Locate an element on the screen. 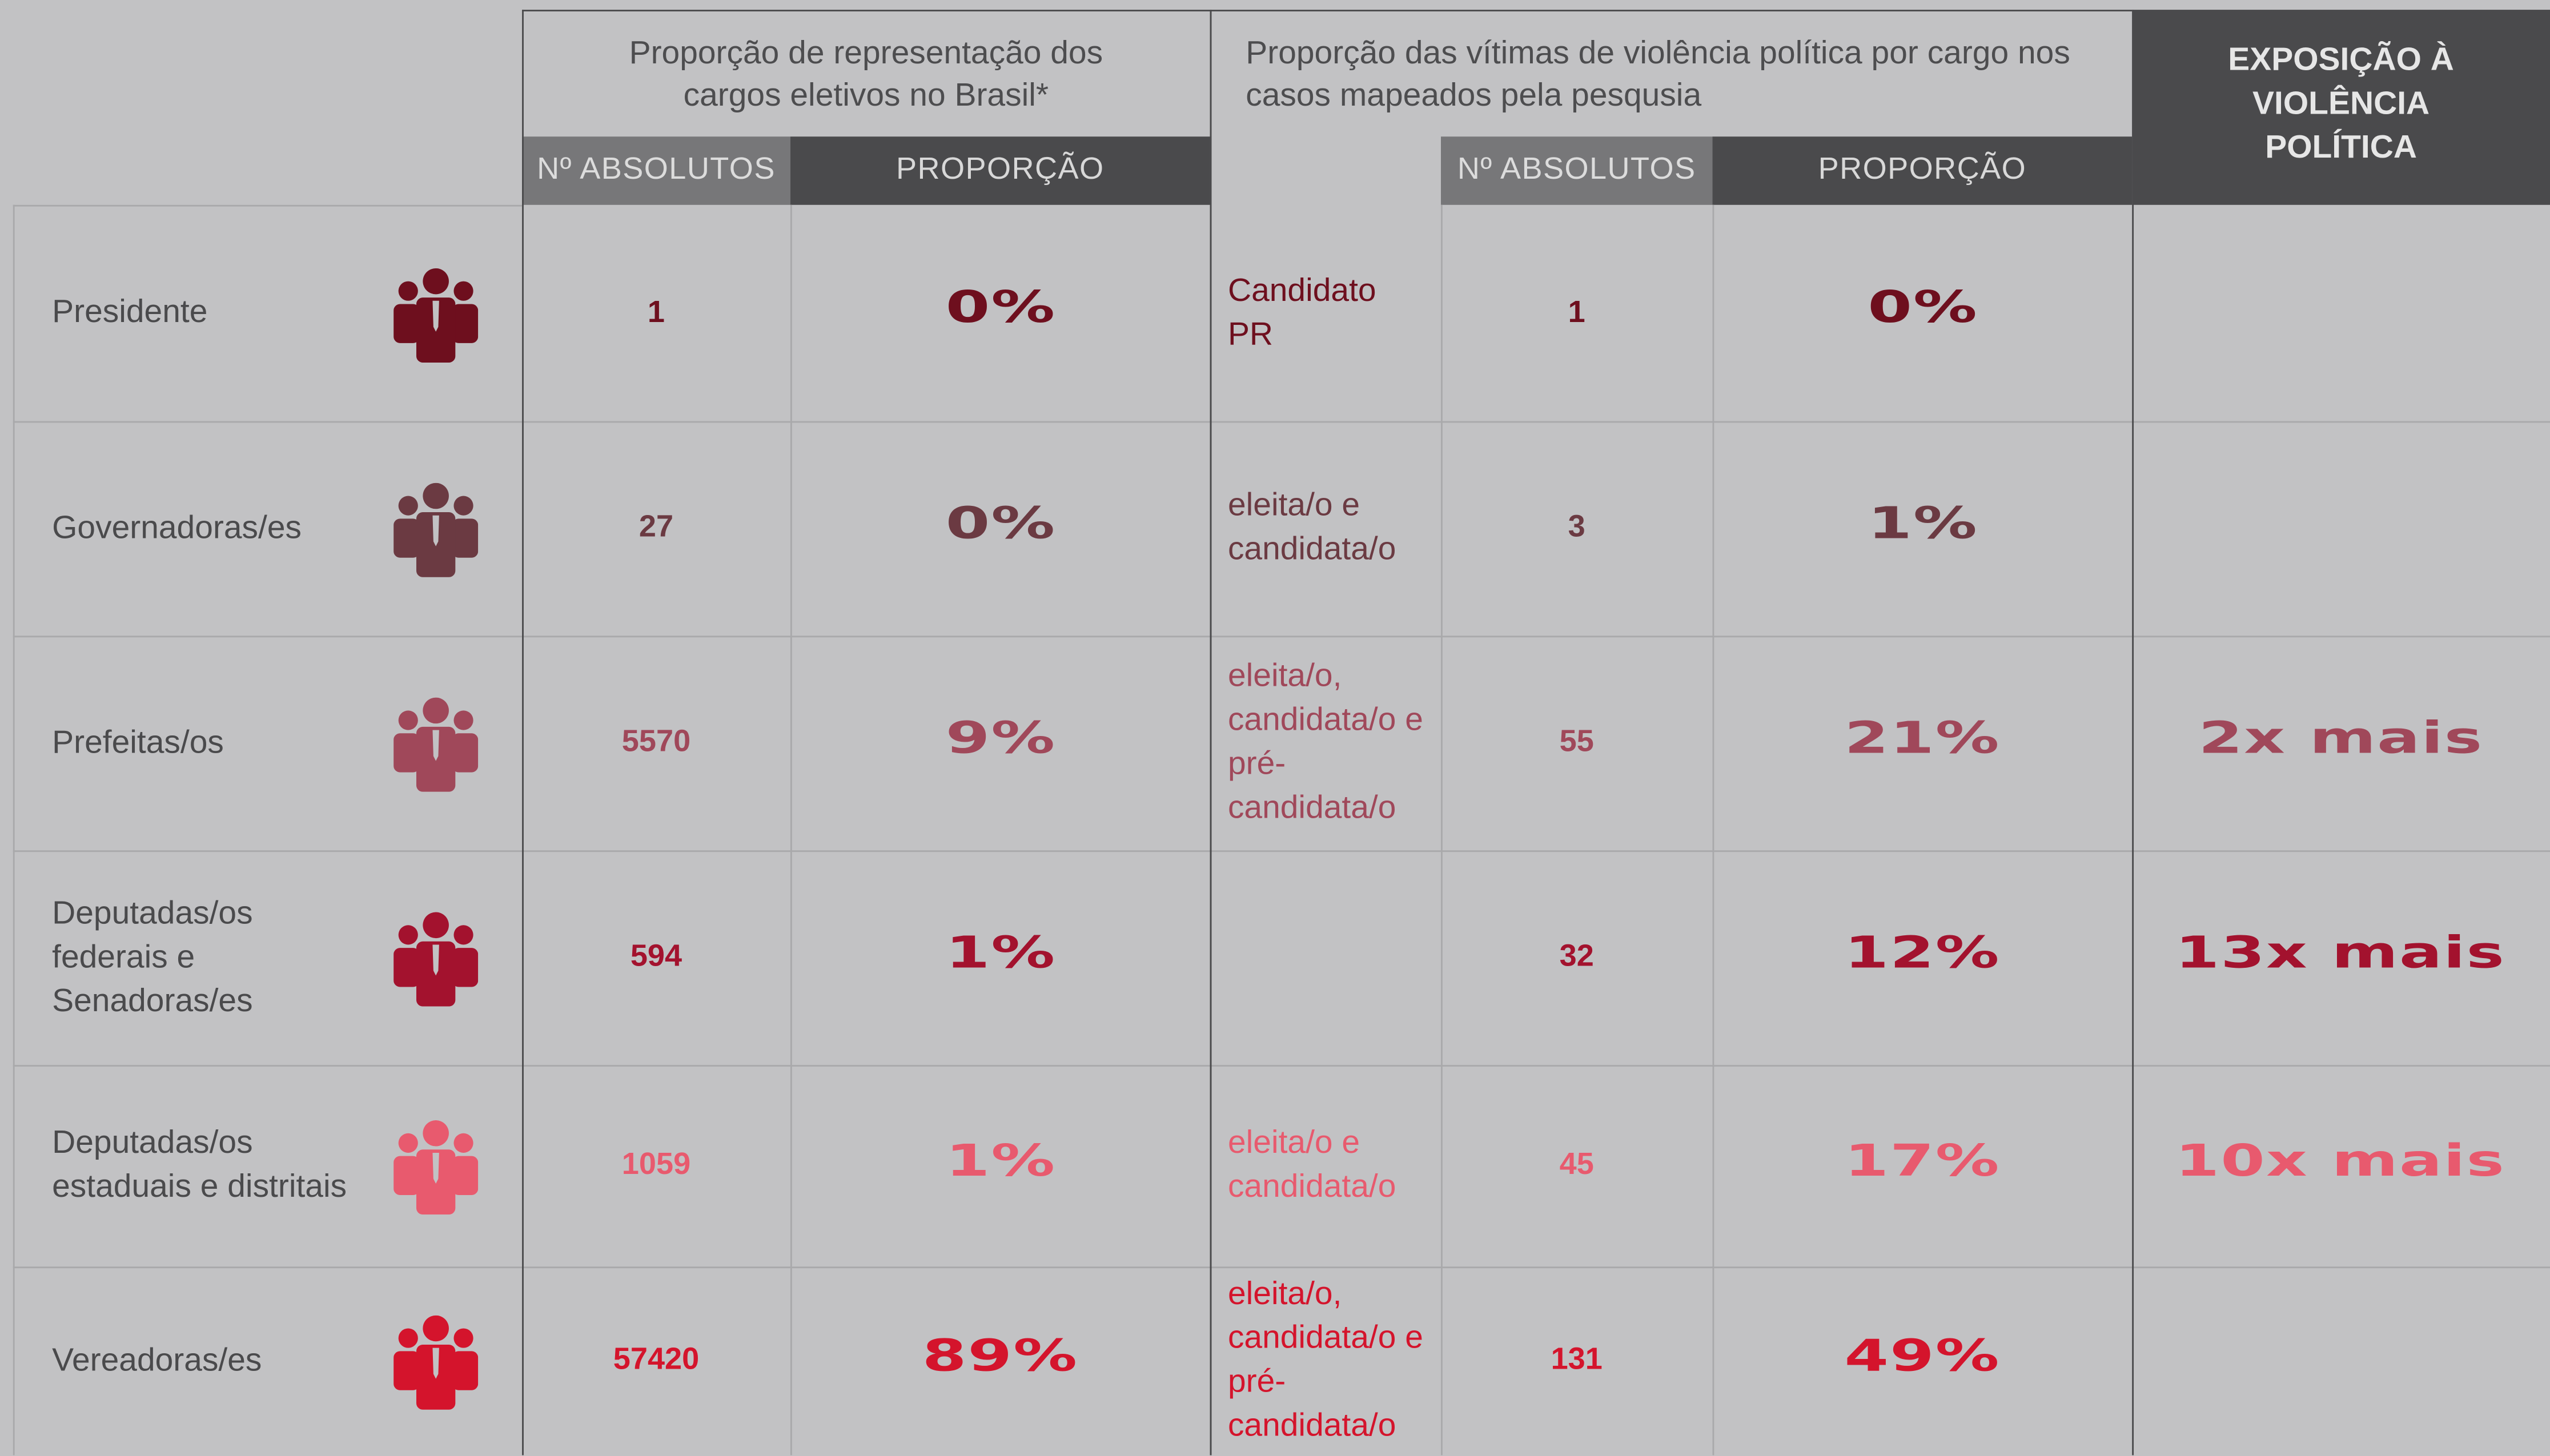  abs-value: 5570 is located at coordinates (656, 742).